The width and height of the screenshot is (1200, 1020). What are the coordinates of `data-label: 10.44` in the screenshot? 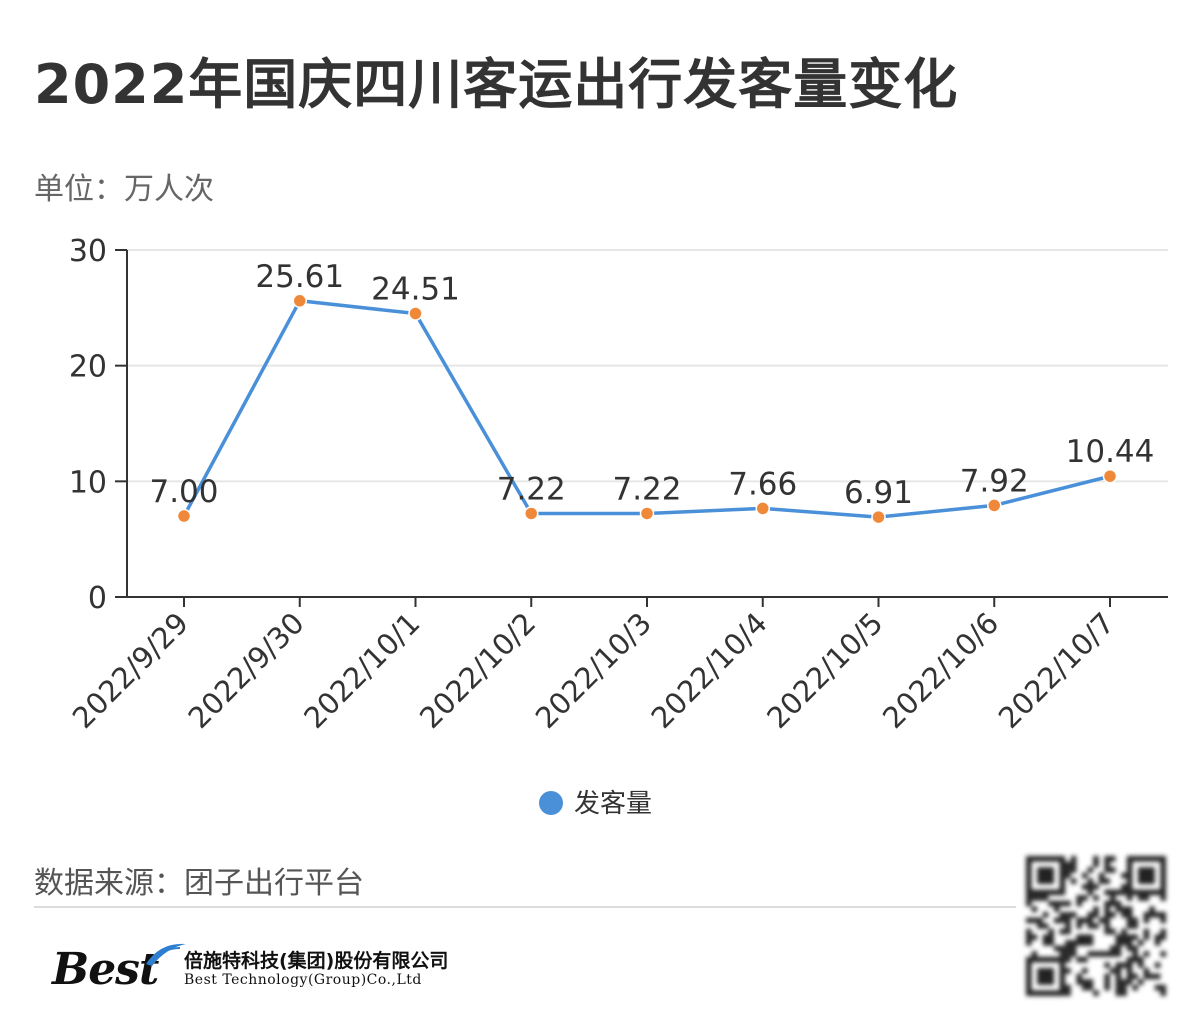 It's located at (1110, 452).